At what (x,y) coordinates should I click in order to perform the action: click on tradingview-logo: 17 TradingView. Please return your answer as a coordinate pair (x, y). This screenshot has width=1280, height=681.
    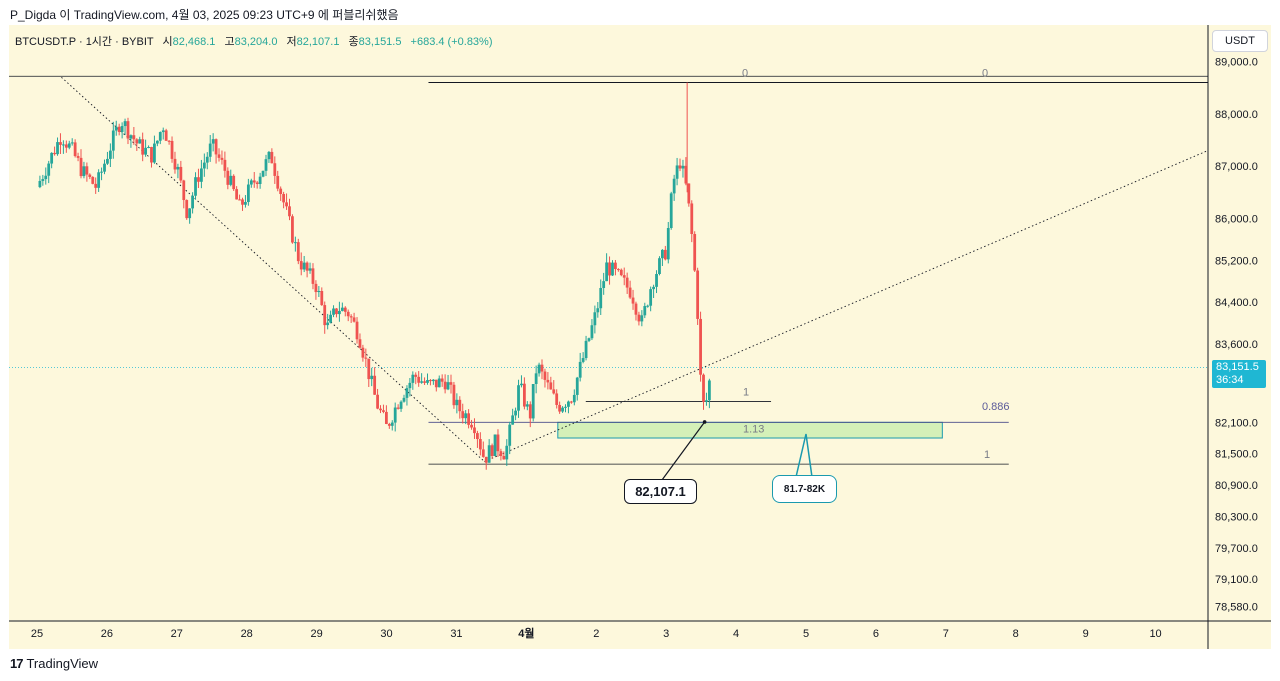
    Looking at the image, I should click on (54, 663).